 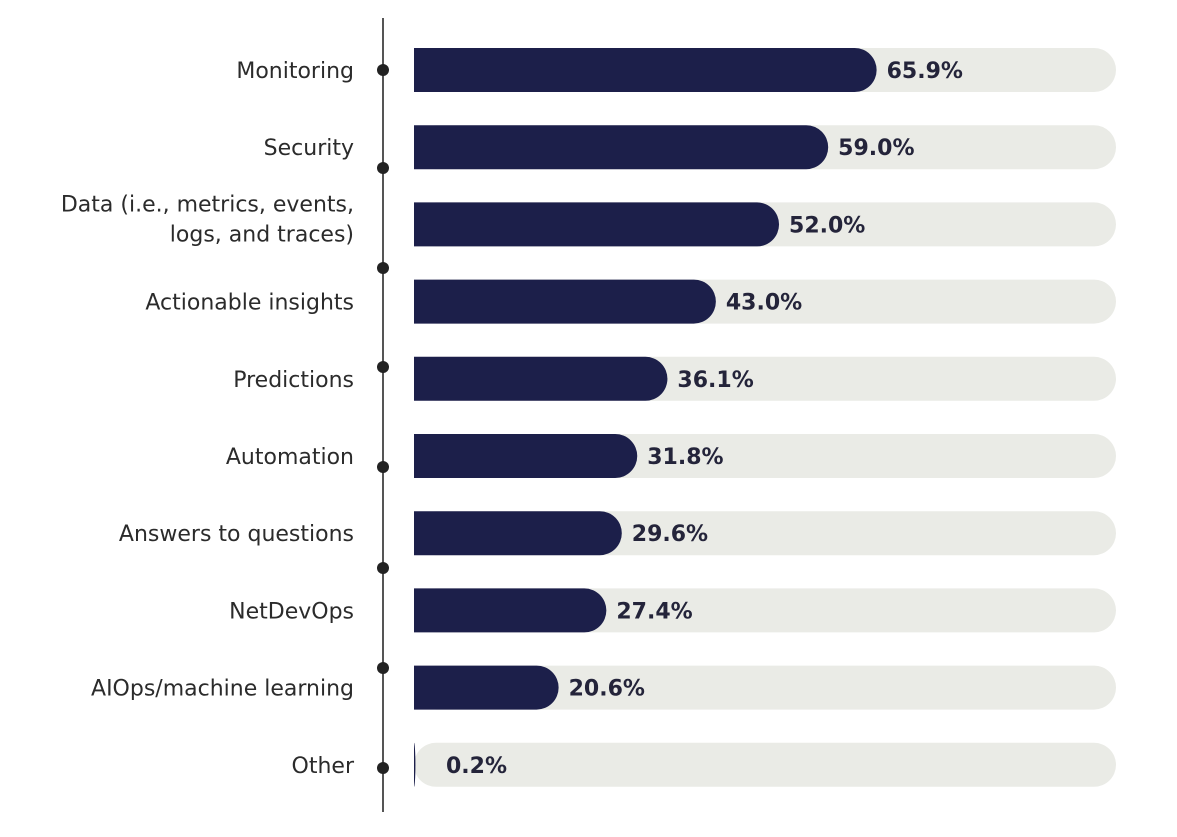 I want to click on category-label: Predictions, so click(x=293, y=380).